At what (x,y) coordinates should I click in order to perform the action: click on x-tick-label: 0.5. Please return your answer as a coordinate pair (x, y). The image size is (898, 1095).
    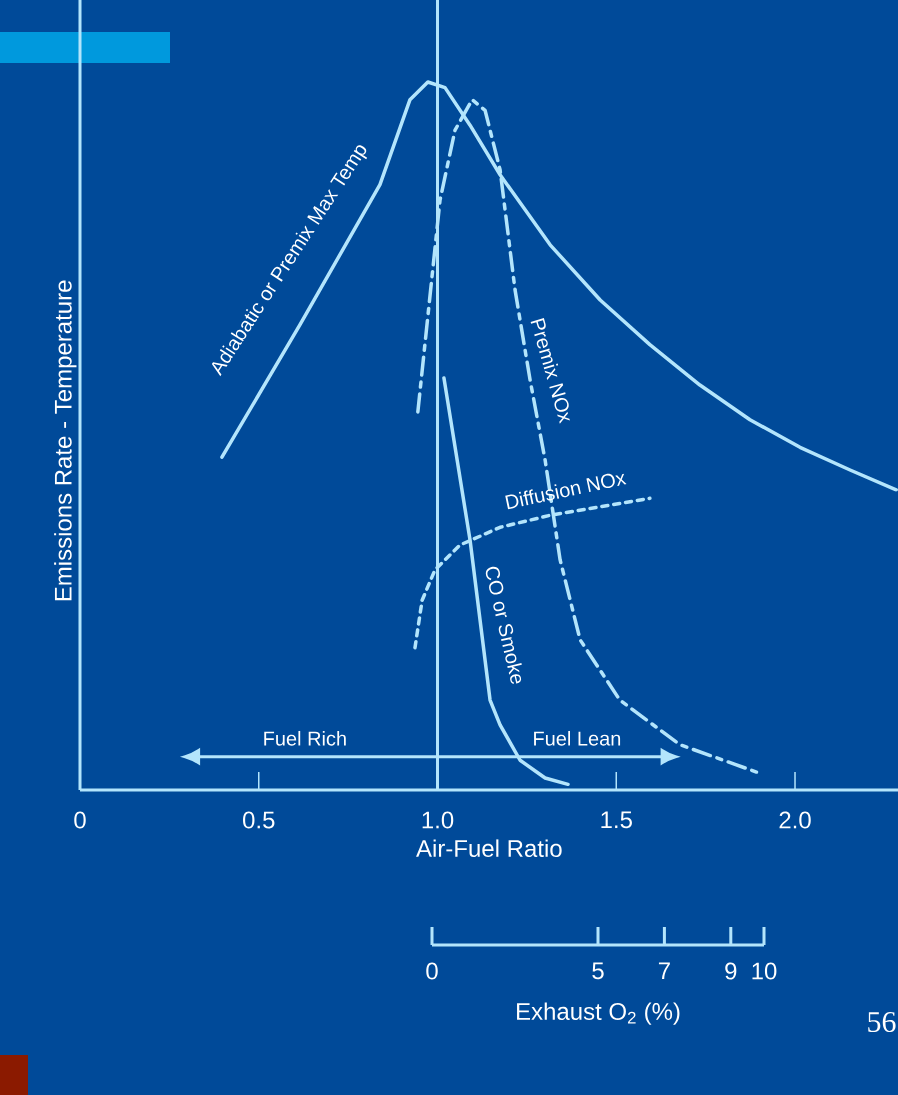
    Looking at the image, I should click on (259, 820).